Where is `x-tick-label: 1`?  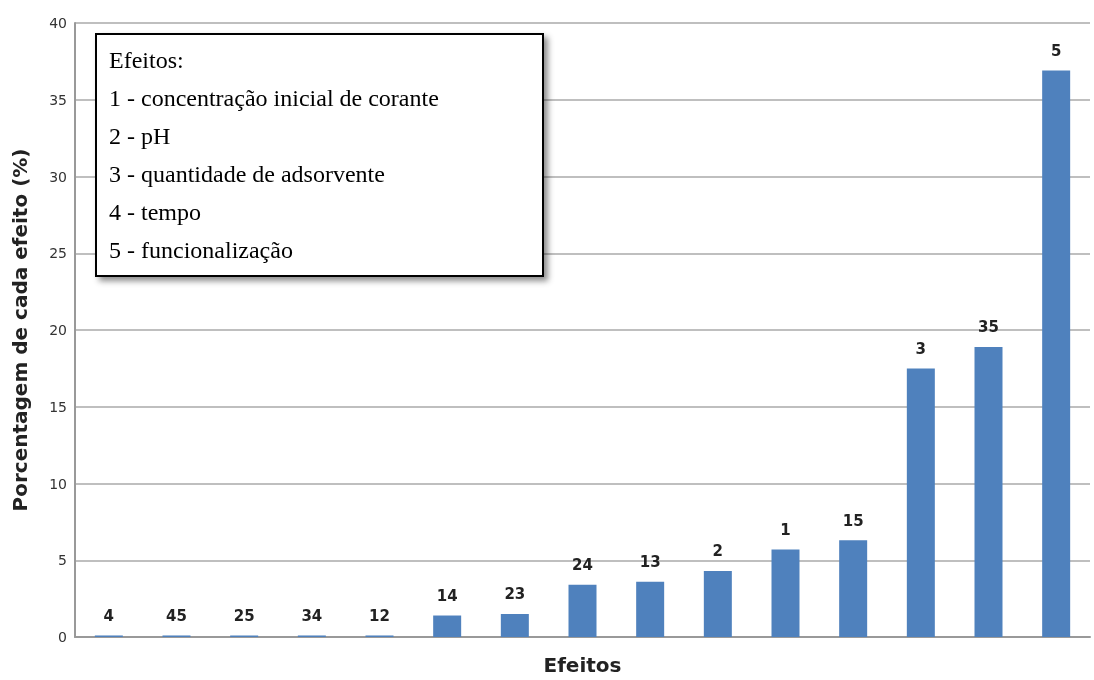 x-tick-label: 1 is located at coordinates (785, 530).